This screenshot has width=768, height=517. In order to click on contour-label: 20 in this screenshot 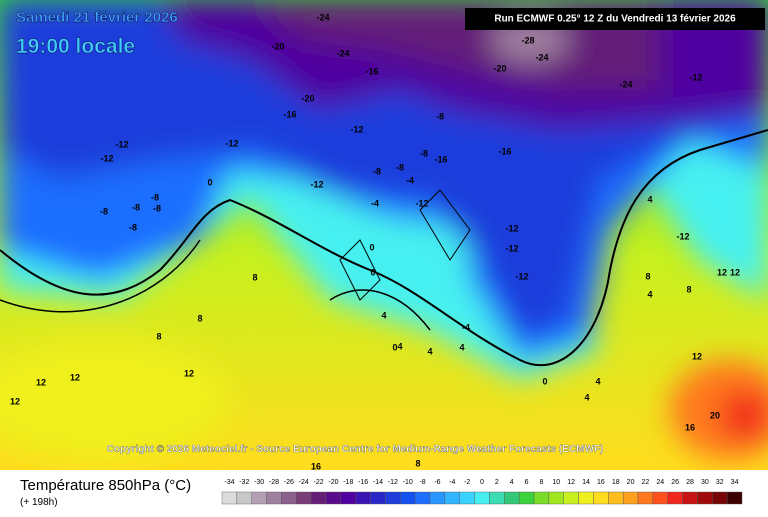, I will do `click(715, 415)`.